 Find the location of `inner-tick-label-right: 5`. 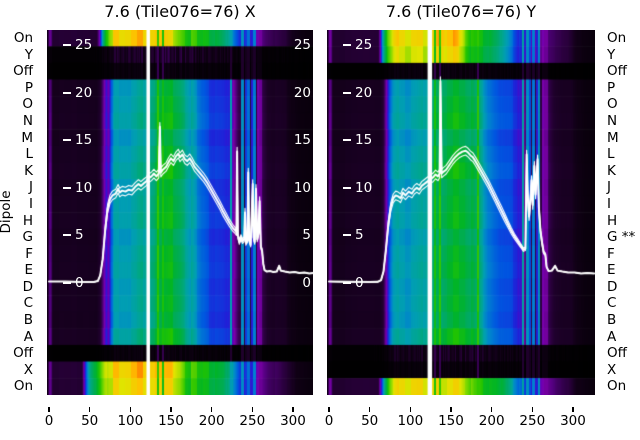

inner-tick-label-right: 5 is located at coordinates (306, 235).